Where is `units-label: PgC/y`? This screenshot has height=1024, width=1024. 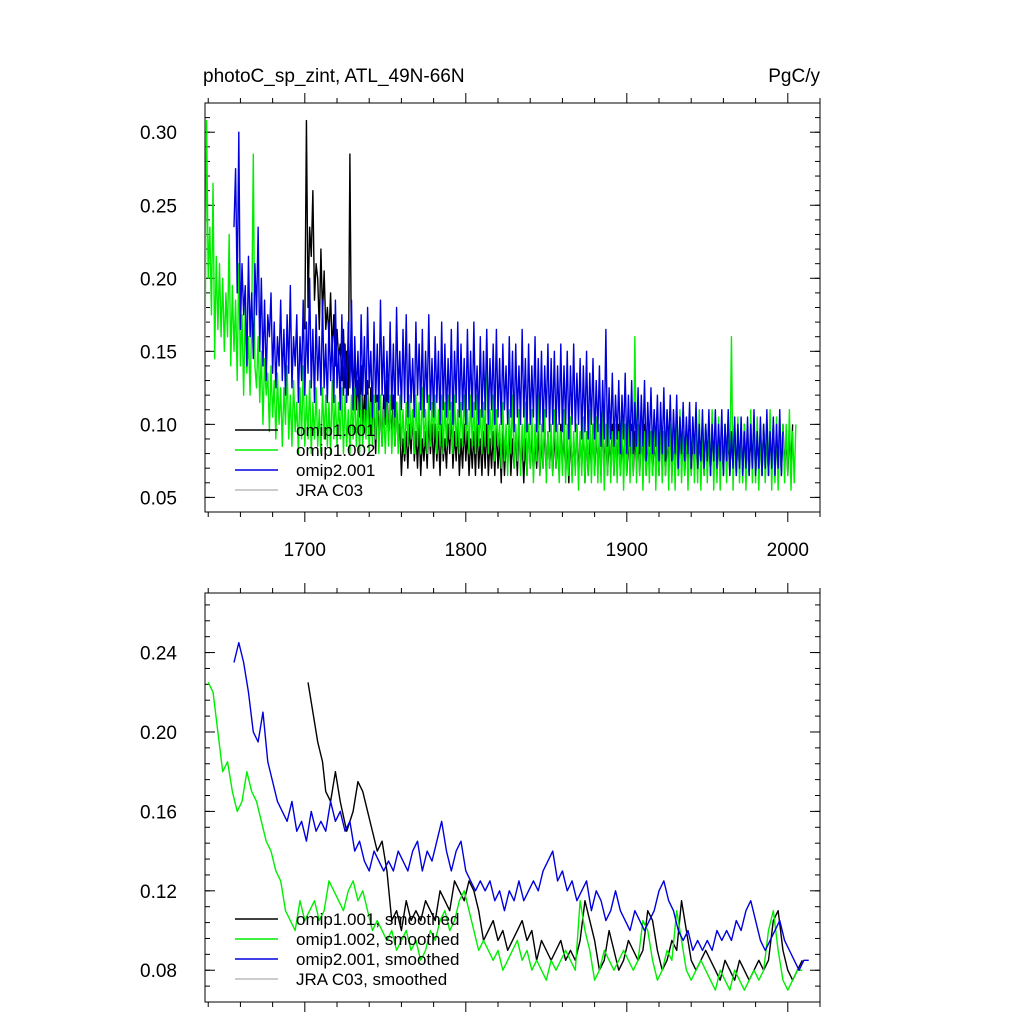 units-label: PgC/y is located at coordinates (794, 76).